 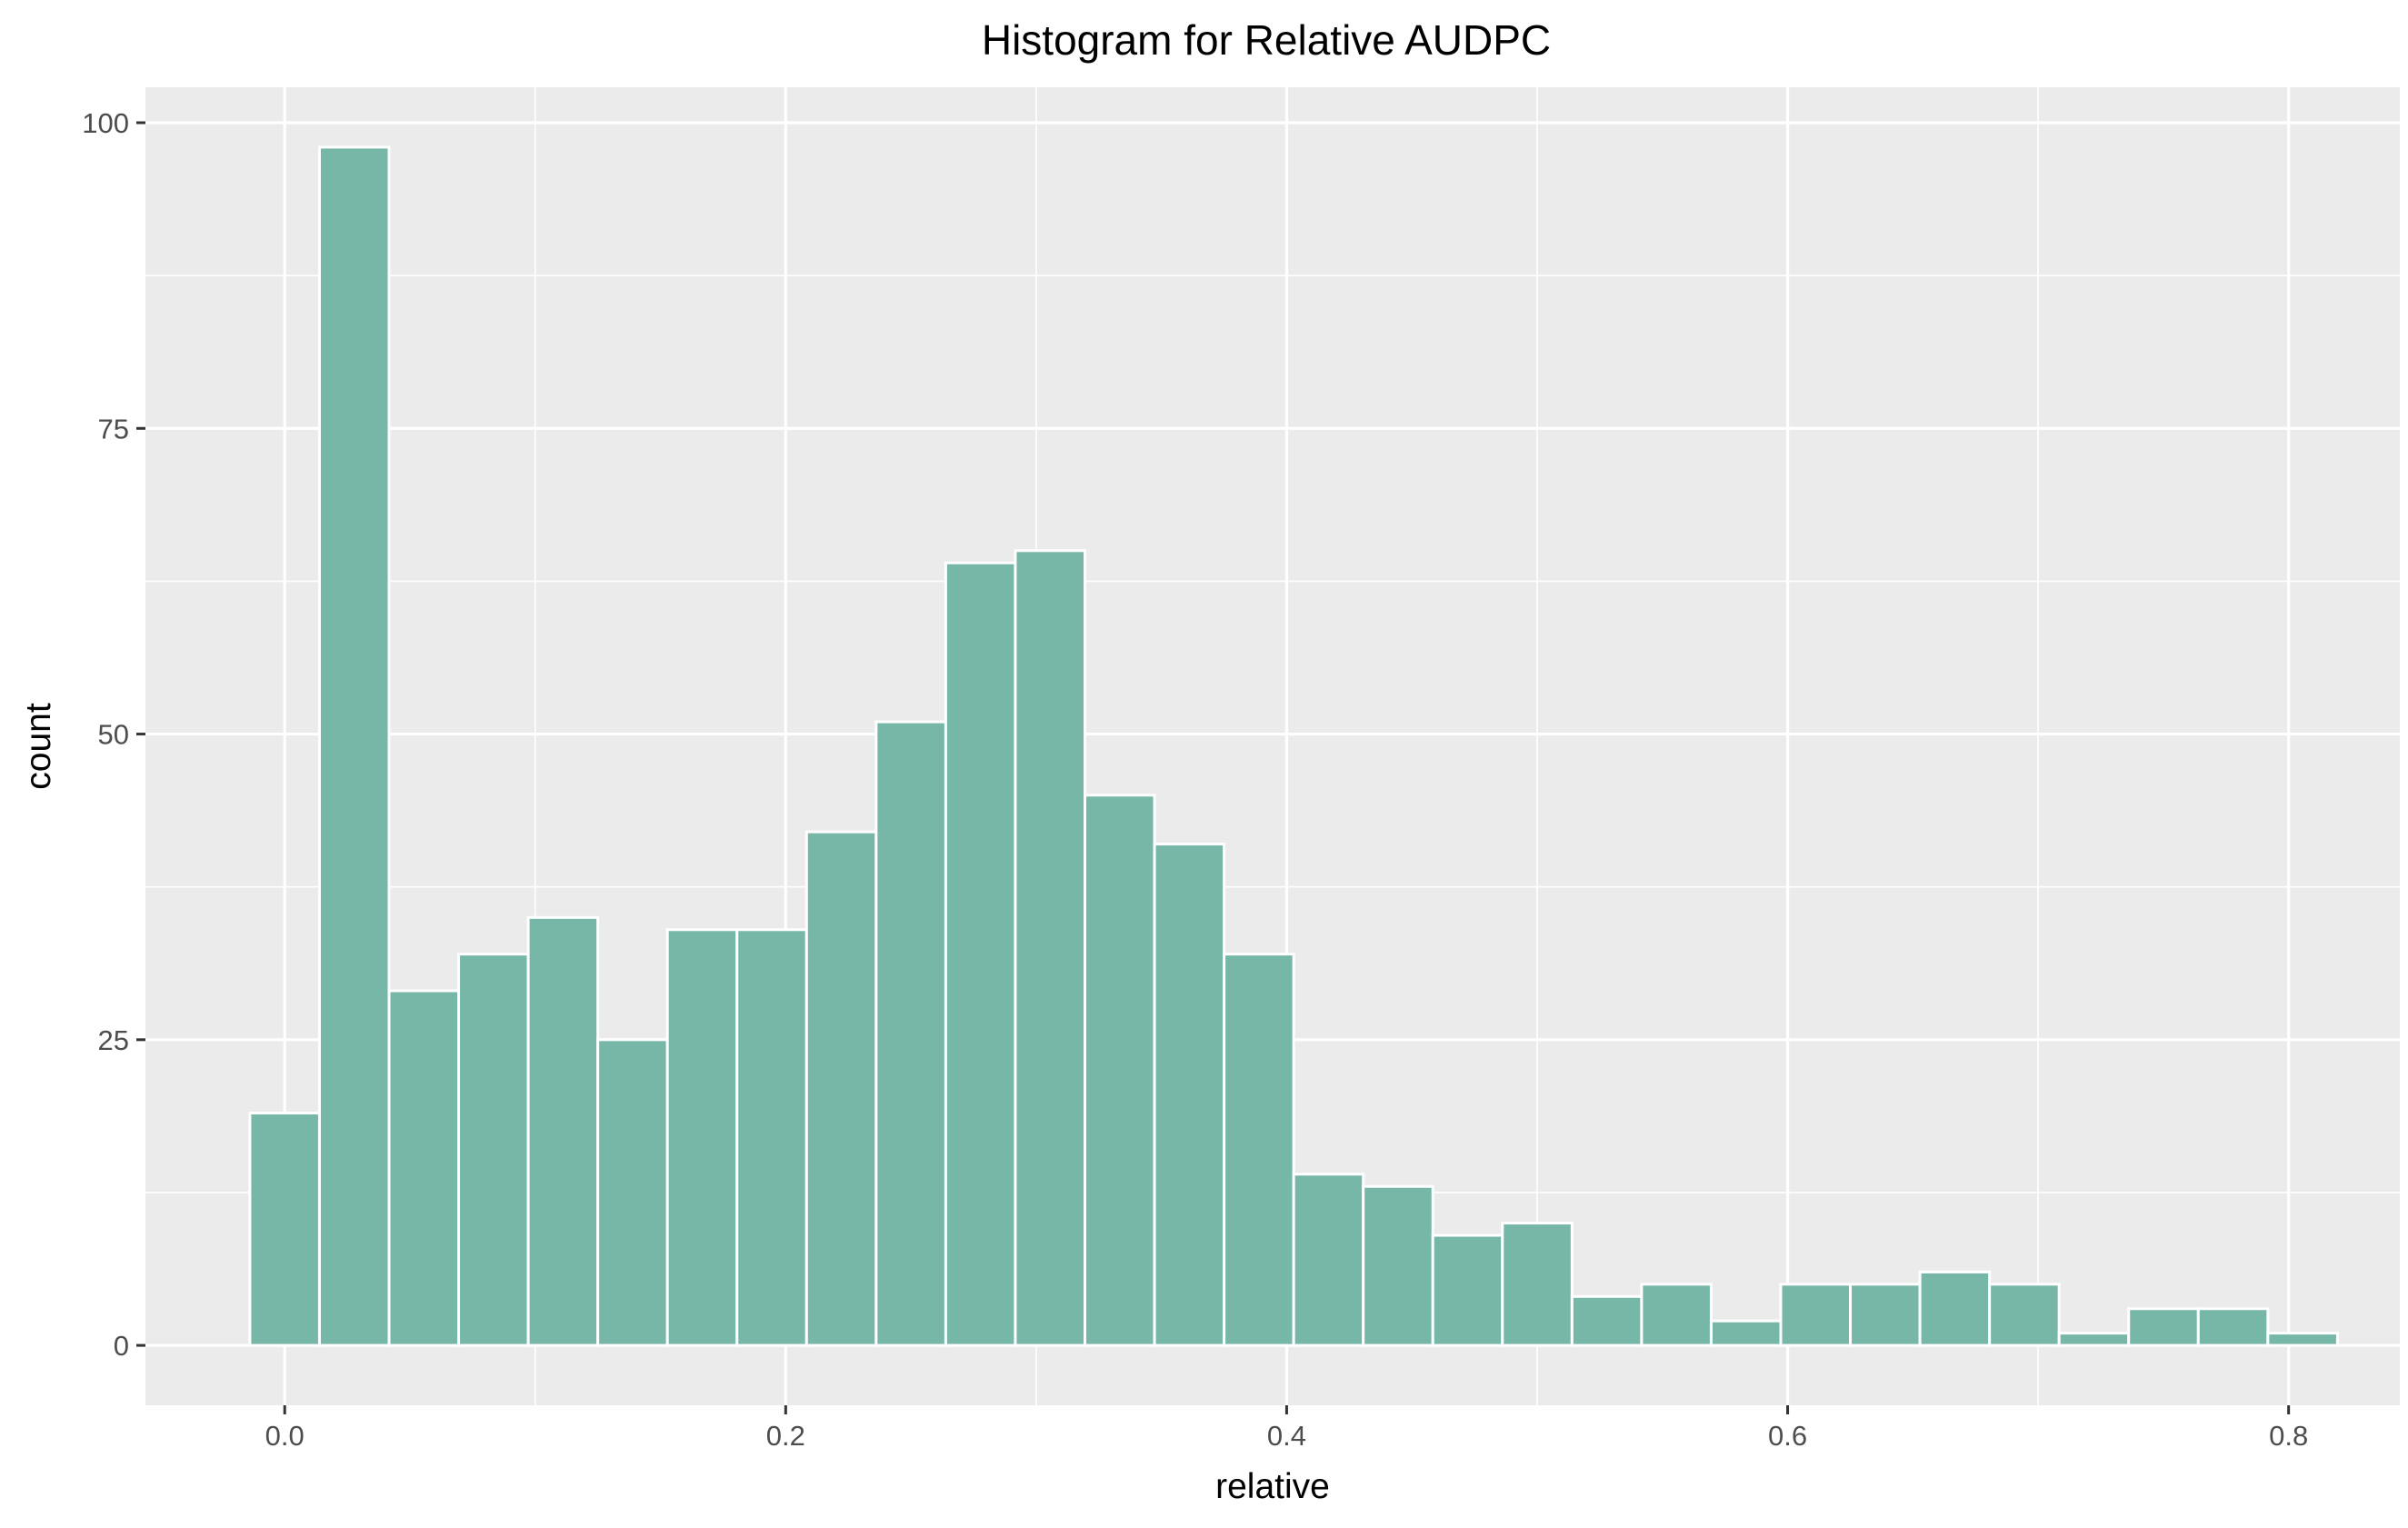 What do you see at coordinates (113, 1040) in the screenshot?
I see `y-tick-label: 25` at bounding box center [113, 1040].